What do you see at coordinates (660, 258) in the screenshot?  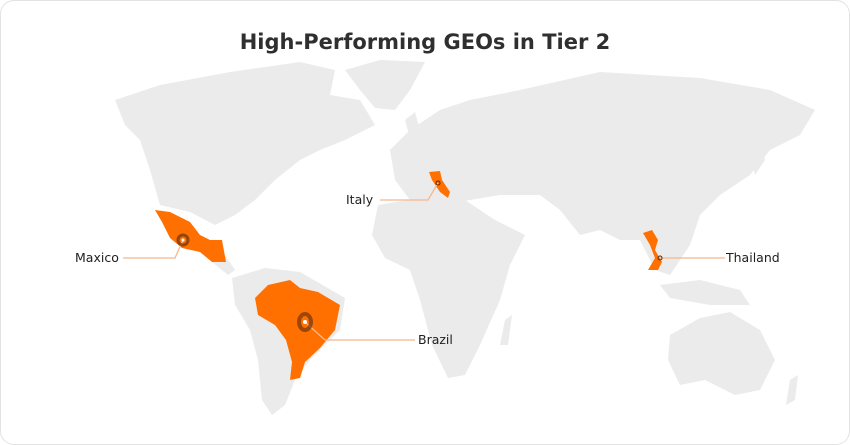 I see `thailand-marker` at bounding box center [660, 258].